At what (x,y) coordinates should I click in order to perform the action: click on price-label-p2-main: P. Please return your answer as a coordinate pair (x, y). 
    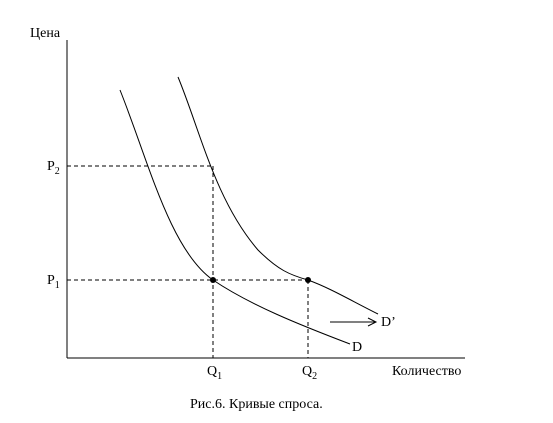
    Looking at the image, I should click on (51, 166).